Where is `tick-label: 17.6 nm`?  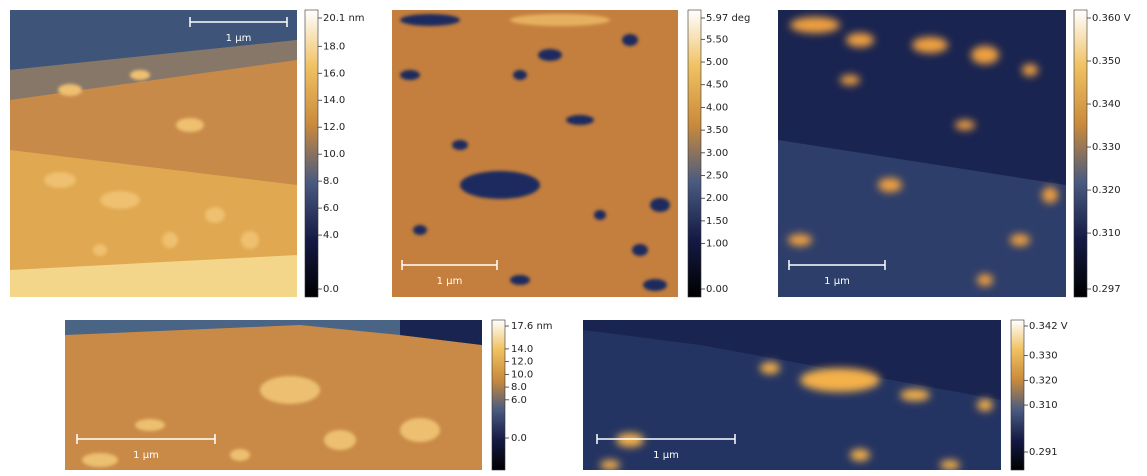
tick-label: 17.6 nm is located at coordinates (532, 326).